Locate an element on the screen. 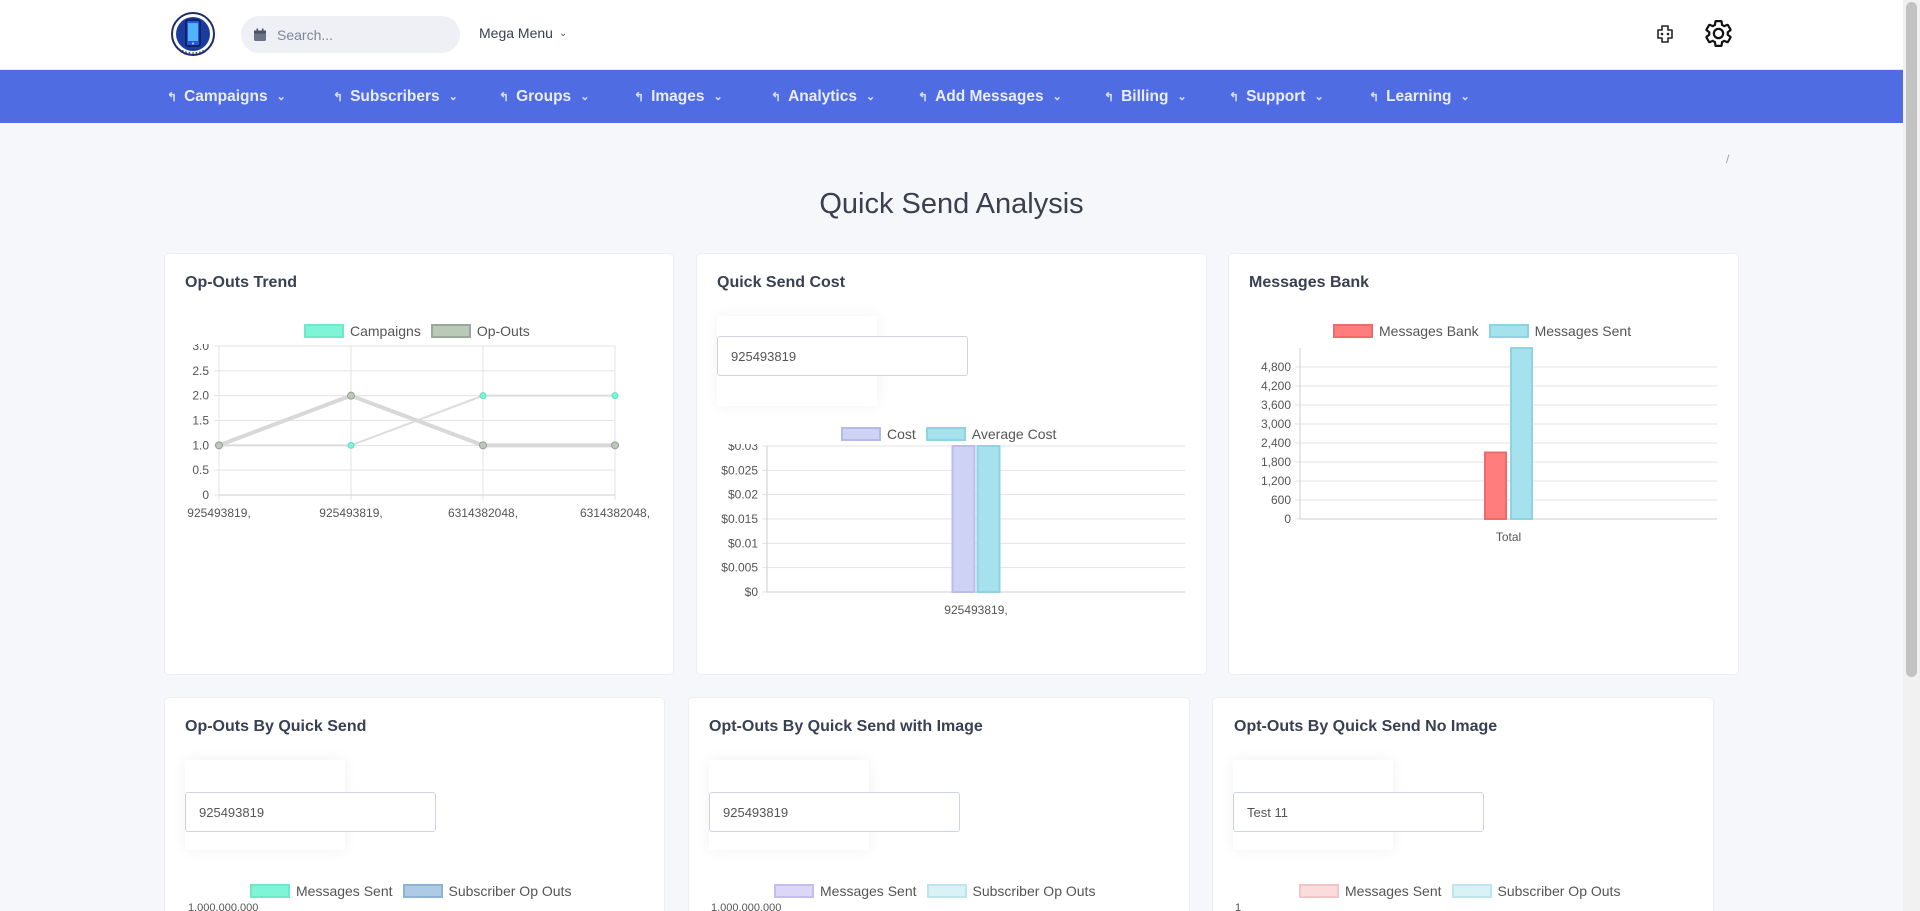 This screenshot has width=1920, height=911. y-tick-label: $0.005 is located at coordinates (739, 568).